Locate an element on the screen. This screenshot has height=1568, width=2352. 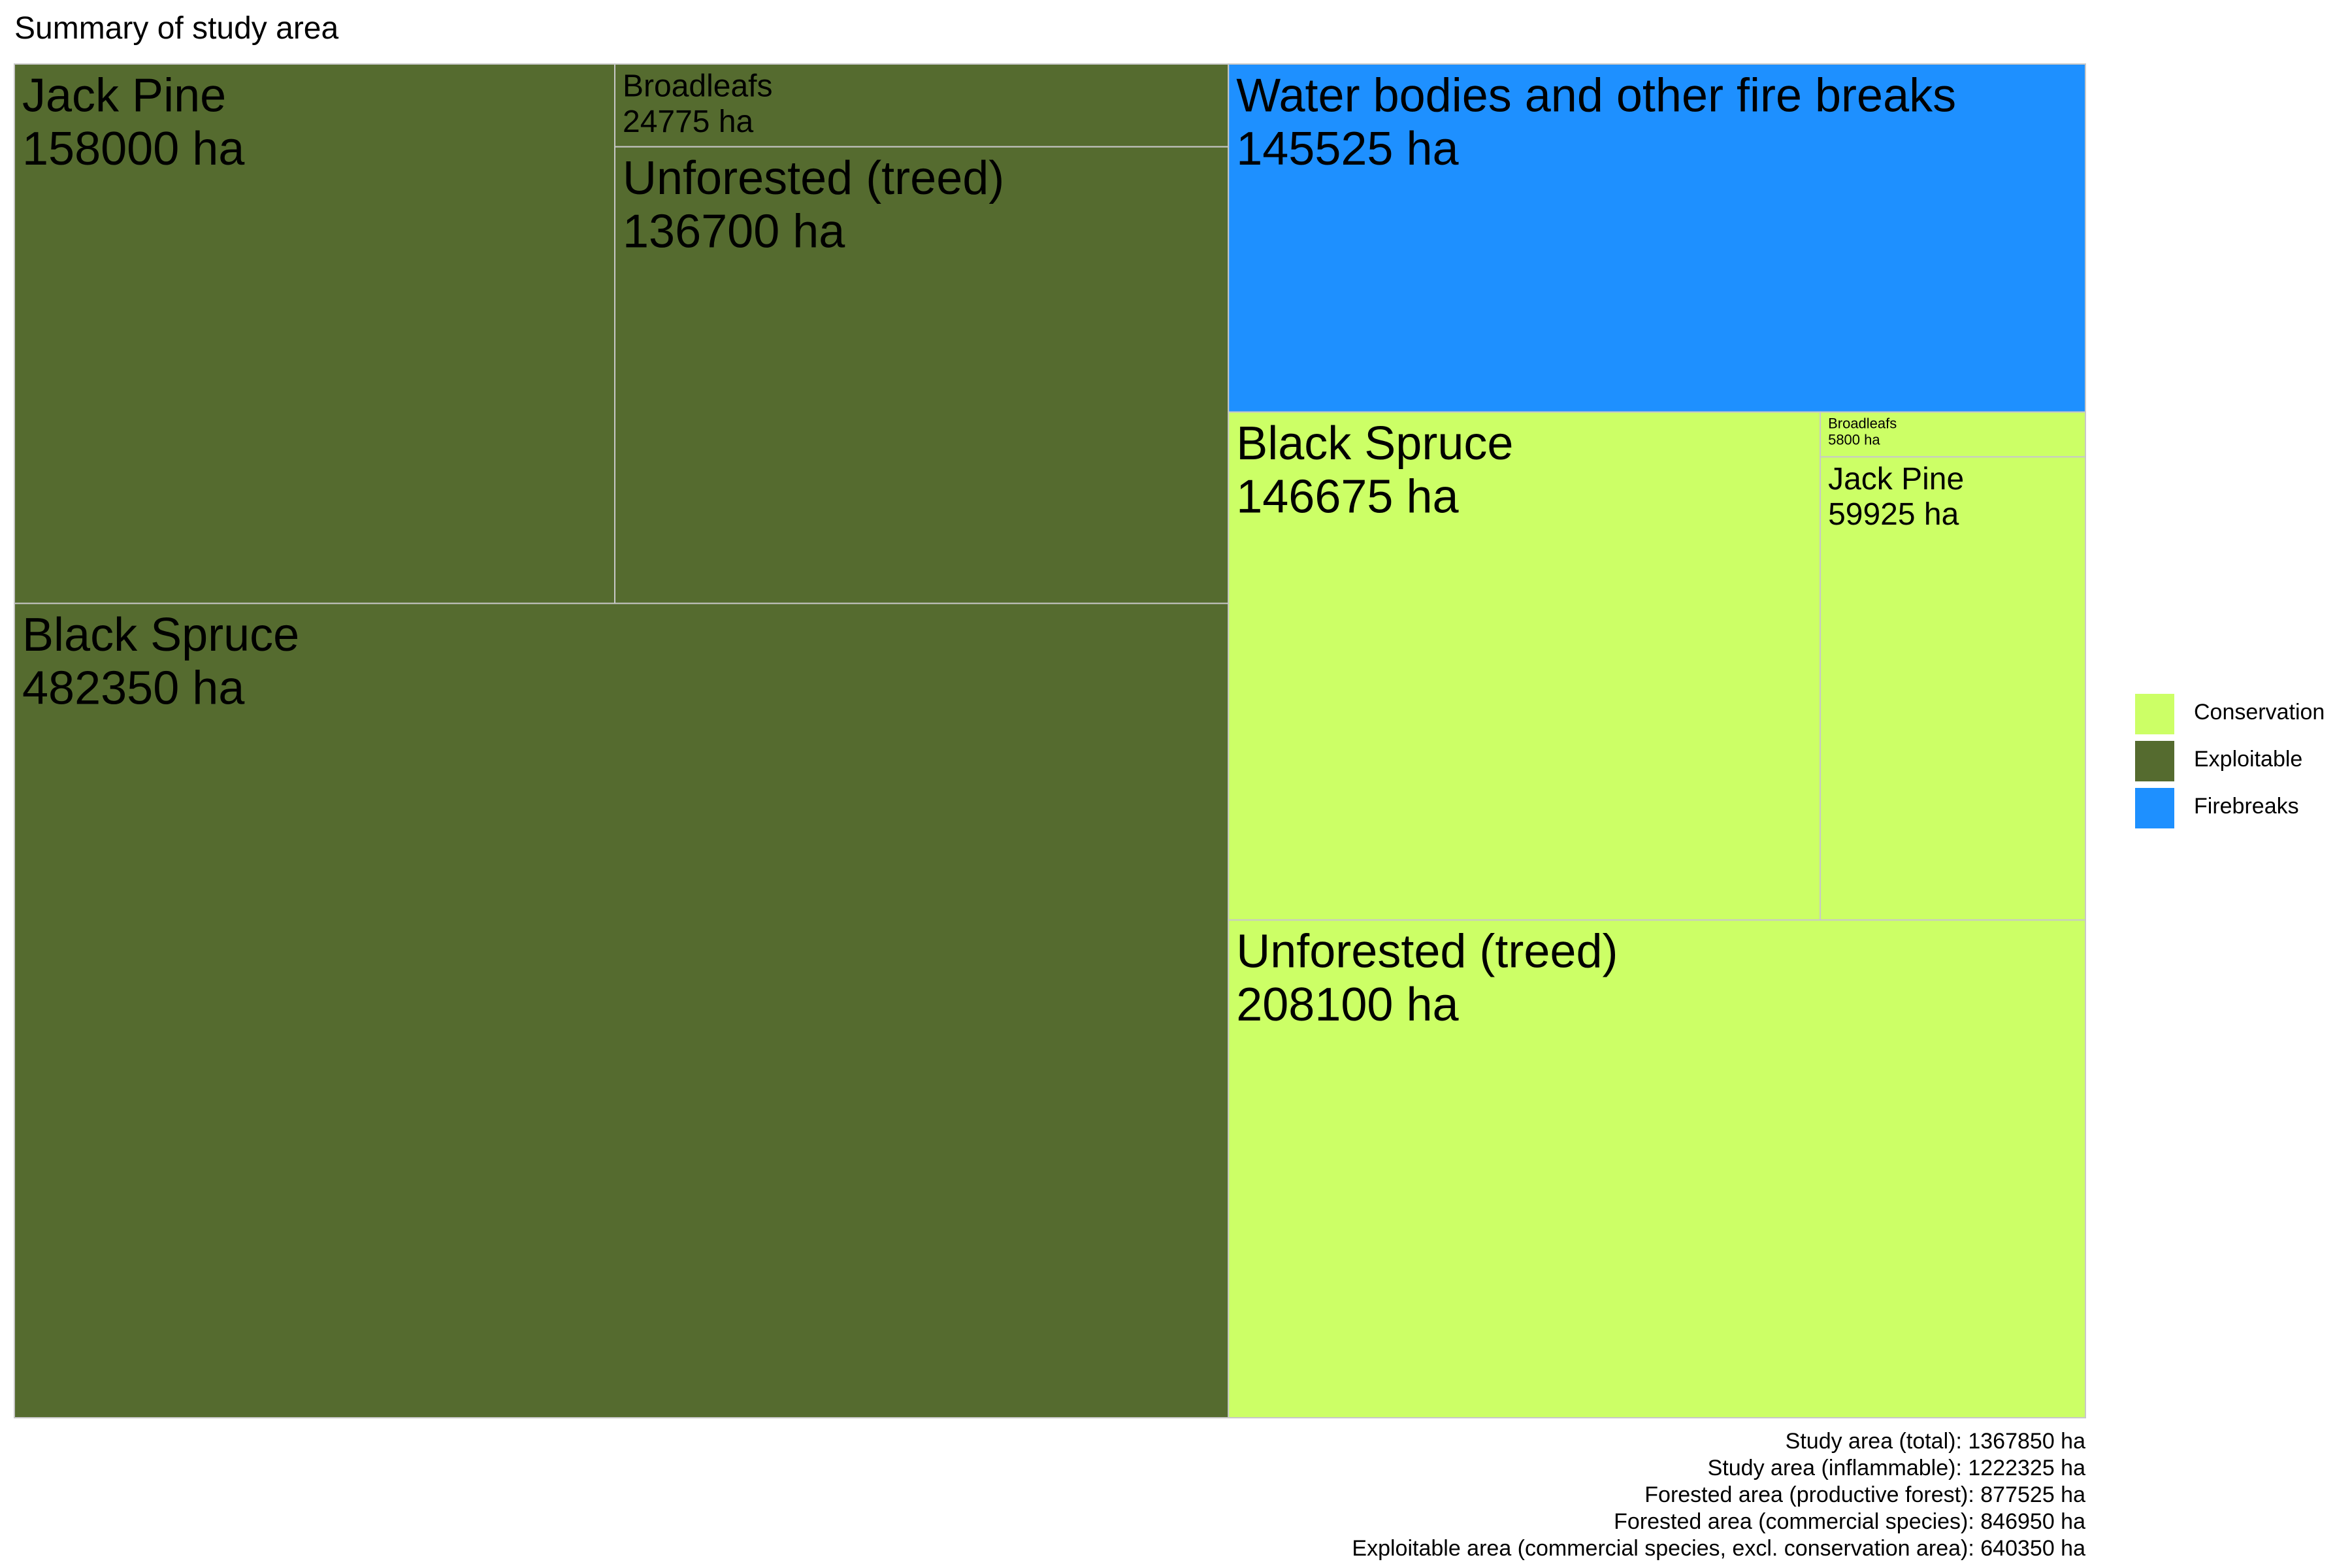
caption-line-total: Study area (total): 1367850 ha is located at coordinates (1935, 1441).